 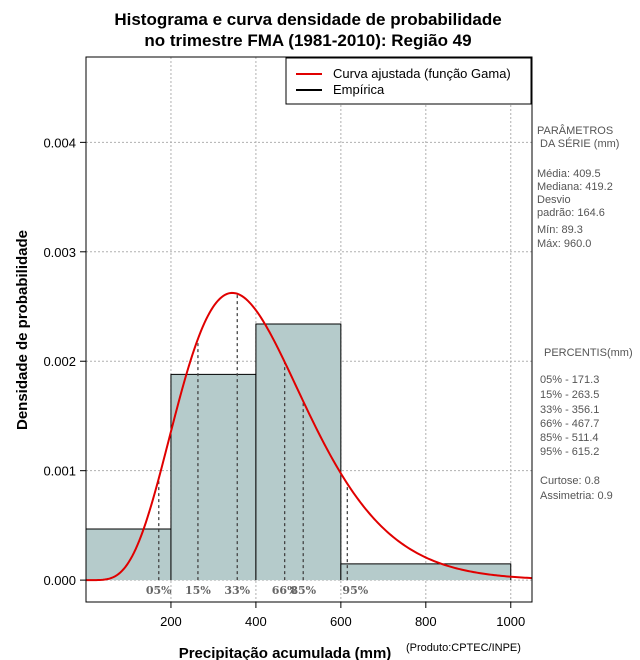 What do you see at coordinates (575, 130) in the screenshot?
I see `params-title-1: PARÂMETROS` at bounding box center [575, 130].